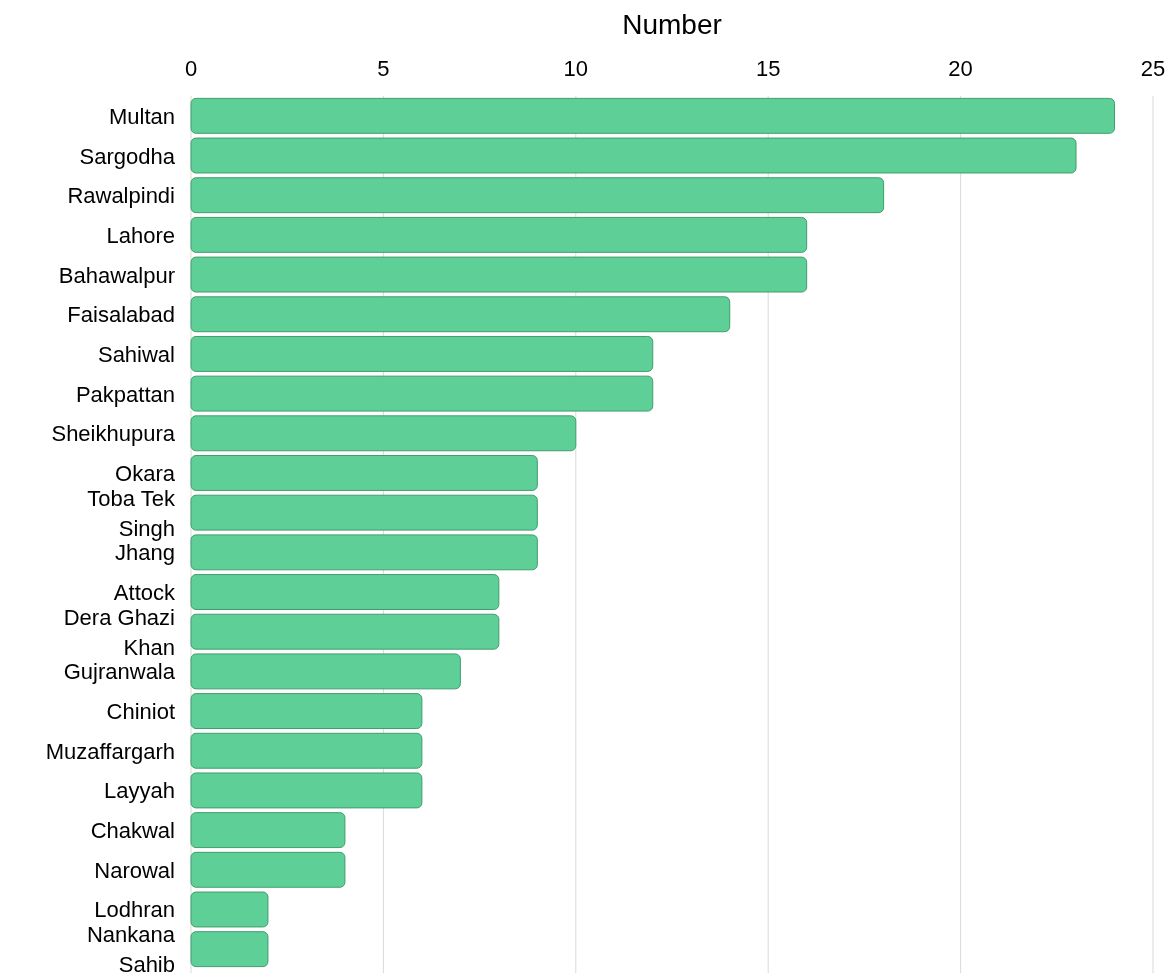 Image resolution: width=1176 pixels, height=975 pixels. I want to click on y-tick-label: Gujranwala, so click(119, 672).